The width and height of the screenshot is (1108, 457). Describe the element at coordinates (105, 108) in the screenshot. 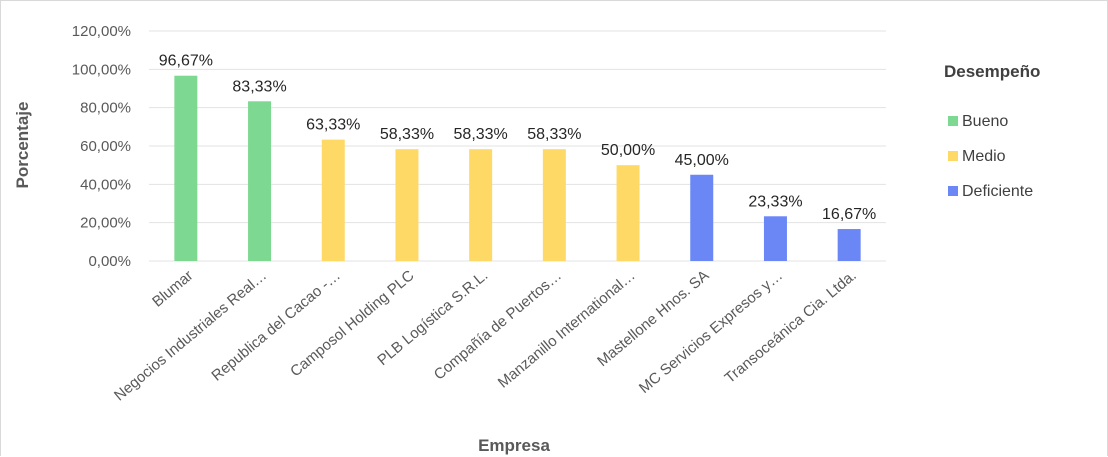

I see `y-tick-label: 80,00%` at that location.